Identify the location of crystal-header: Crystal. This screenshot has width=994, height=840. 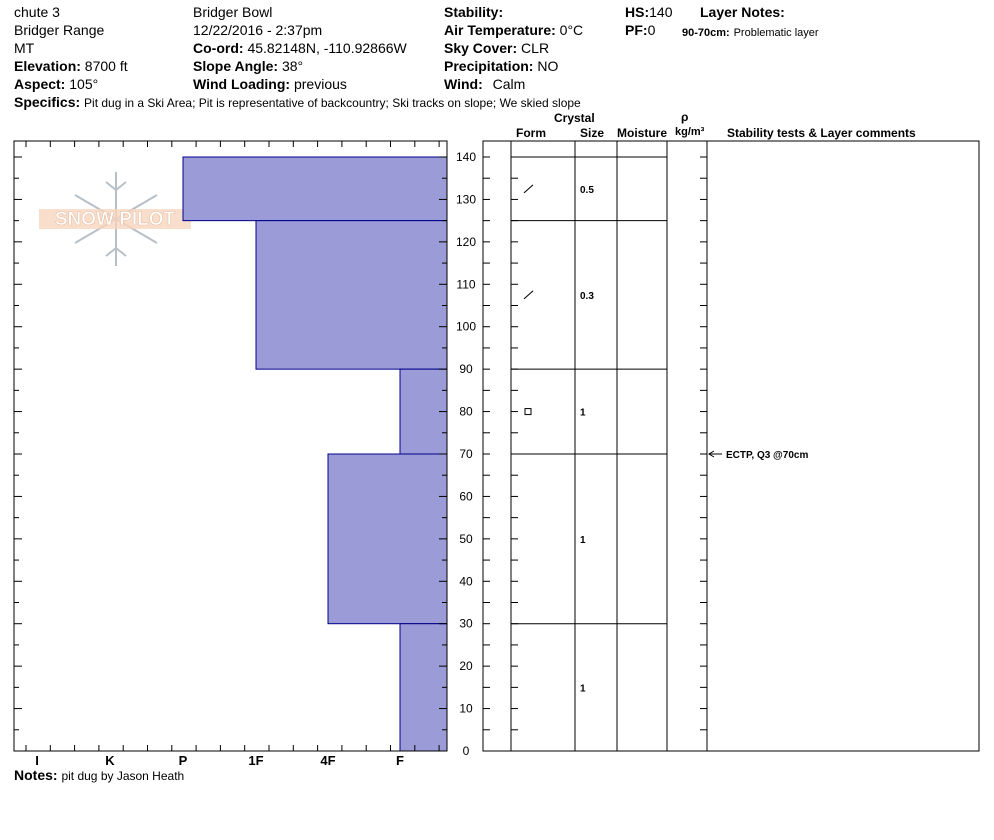
(574, 118).